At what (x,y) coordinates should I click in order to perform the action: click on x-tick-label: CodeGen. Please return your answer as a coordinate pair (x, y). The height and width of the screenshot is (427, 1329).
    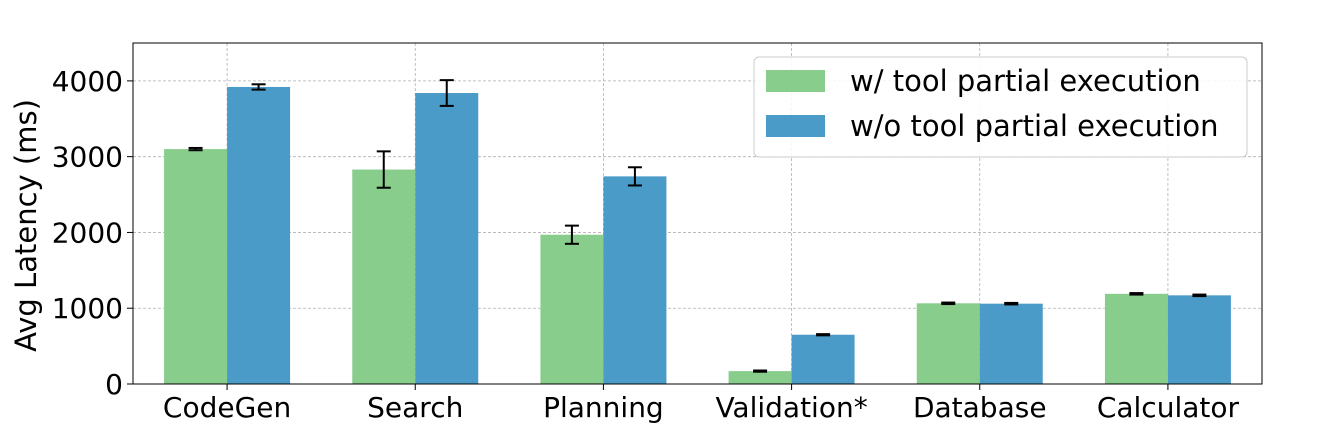
    Looking at the image, I should click on (227, 407).